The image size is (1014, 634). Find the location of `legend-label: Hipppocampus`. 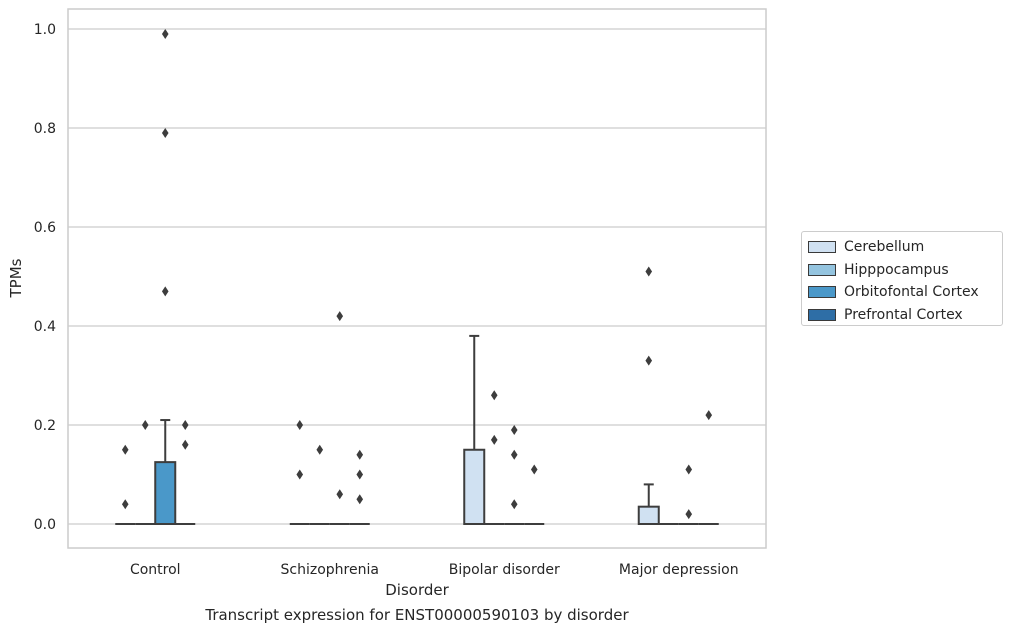

legend-label: Hipppocampus is located at coordinates (896, 269).